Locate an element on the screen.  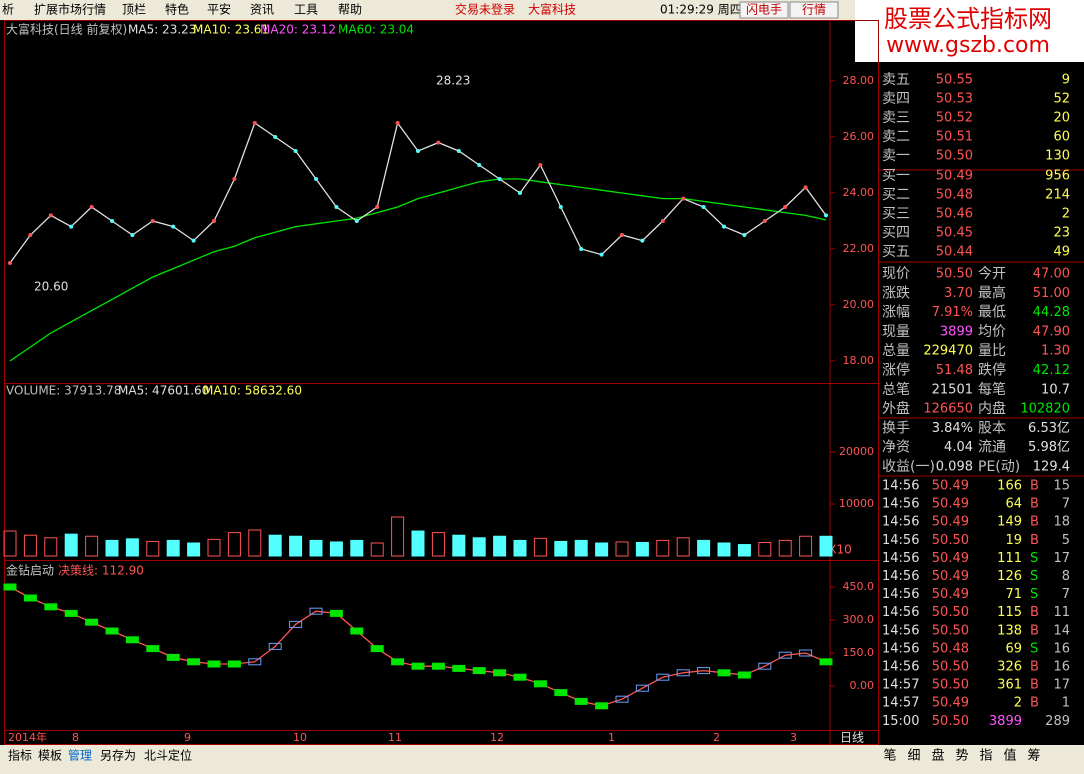
clock: 01:29:29 周四 is located at coordinates (701, 10).